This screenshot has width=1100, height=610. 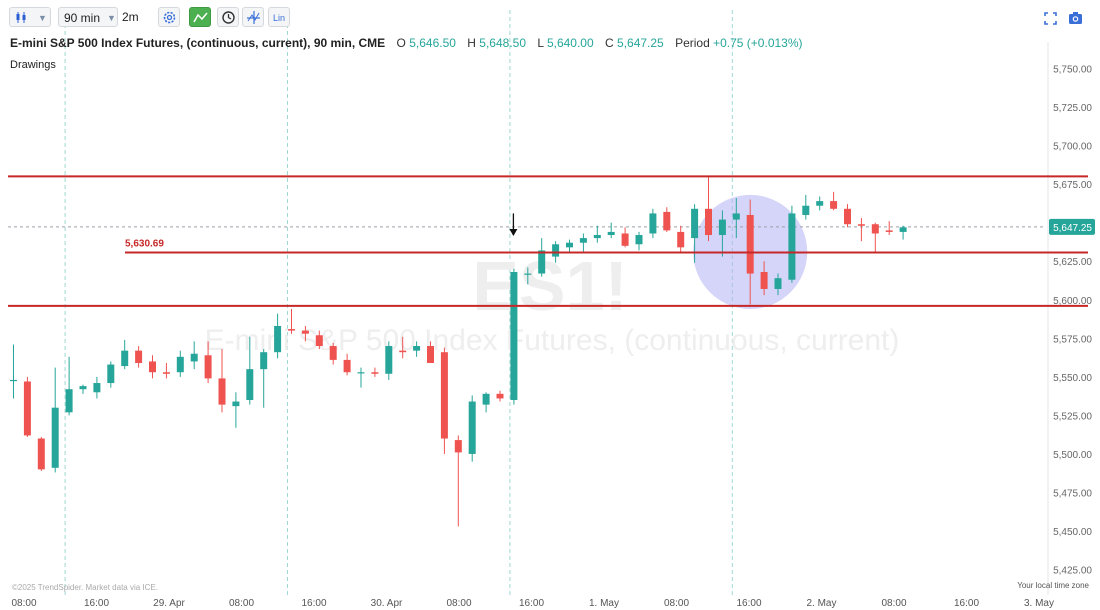 What do you see at coordinates (570, 43) in the screenshot?
I see `low-value: 5,640.00` at bounding box center [570, 43].